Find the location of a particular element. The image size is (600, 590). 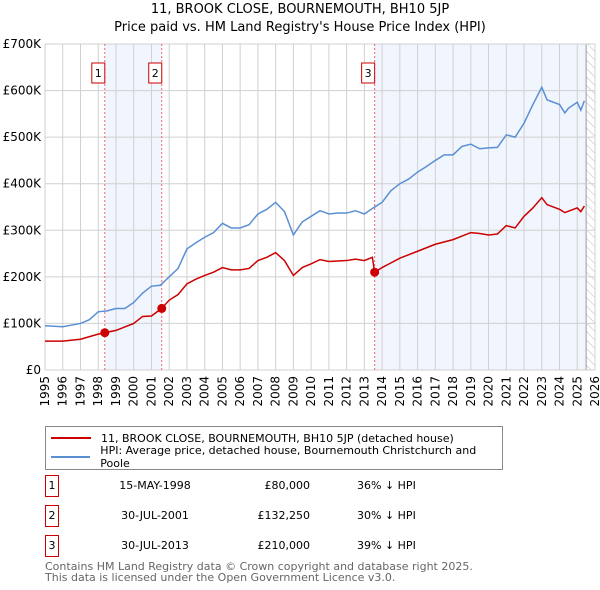

sale-row: 3 30-JUL-2013 £210,000 39% ↓ HPI is located at coordinates (245, 547).